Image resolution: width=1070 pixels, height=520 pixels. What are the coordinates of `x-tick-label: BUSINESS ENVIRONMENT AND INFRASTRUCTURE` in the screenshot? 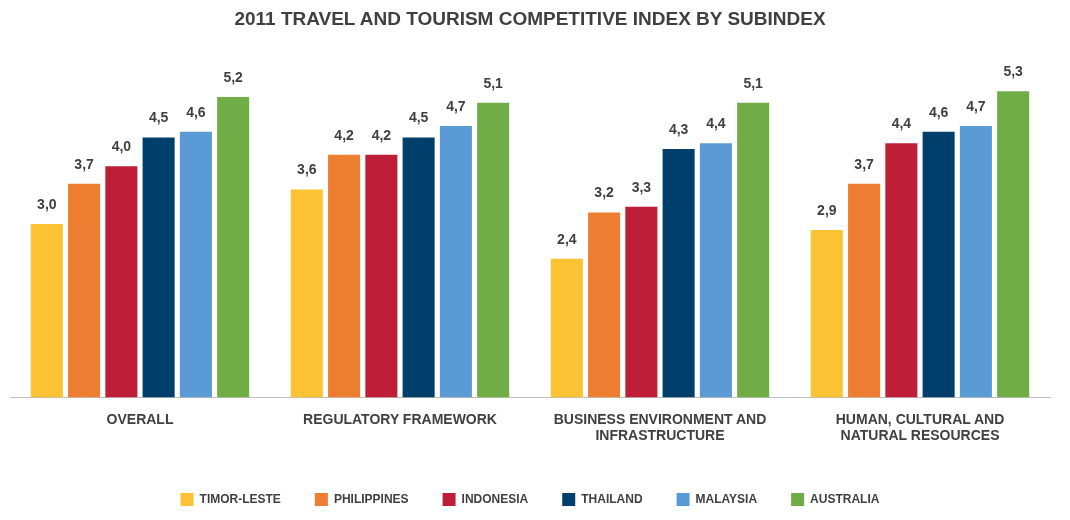 It's located at (660, 427).